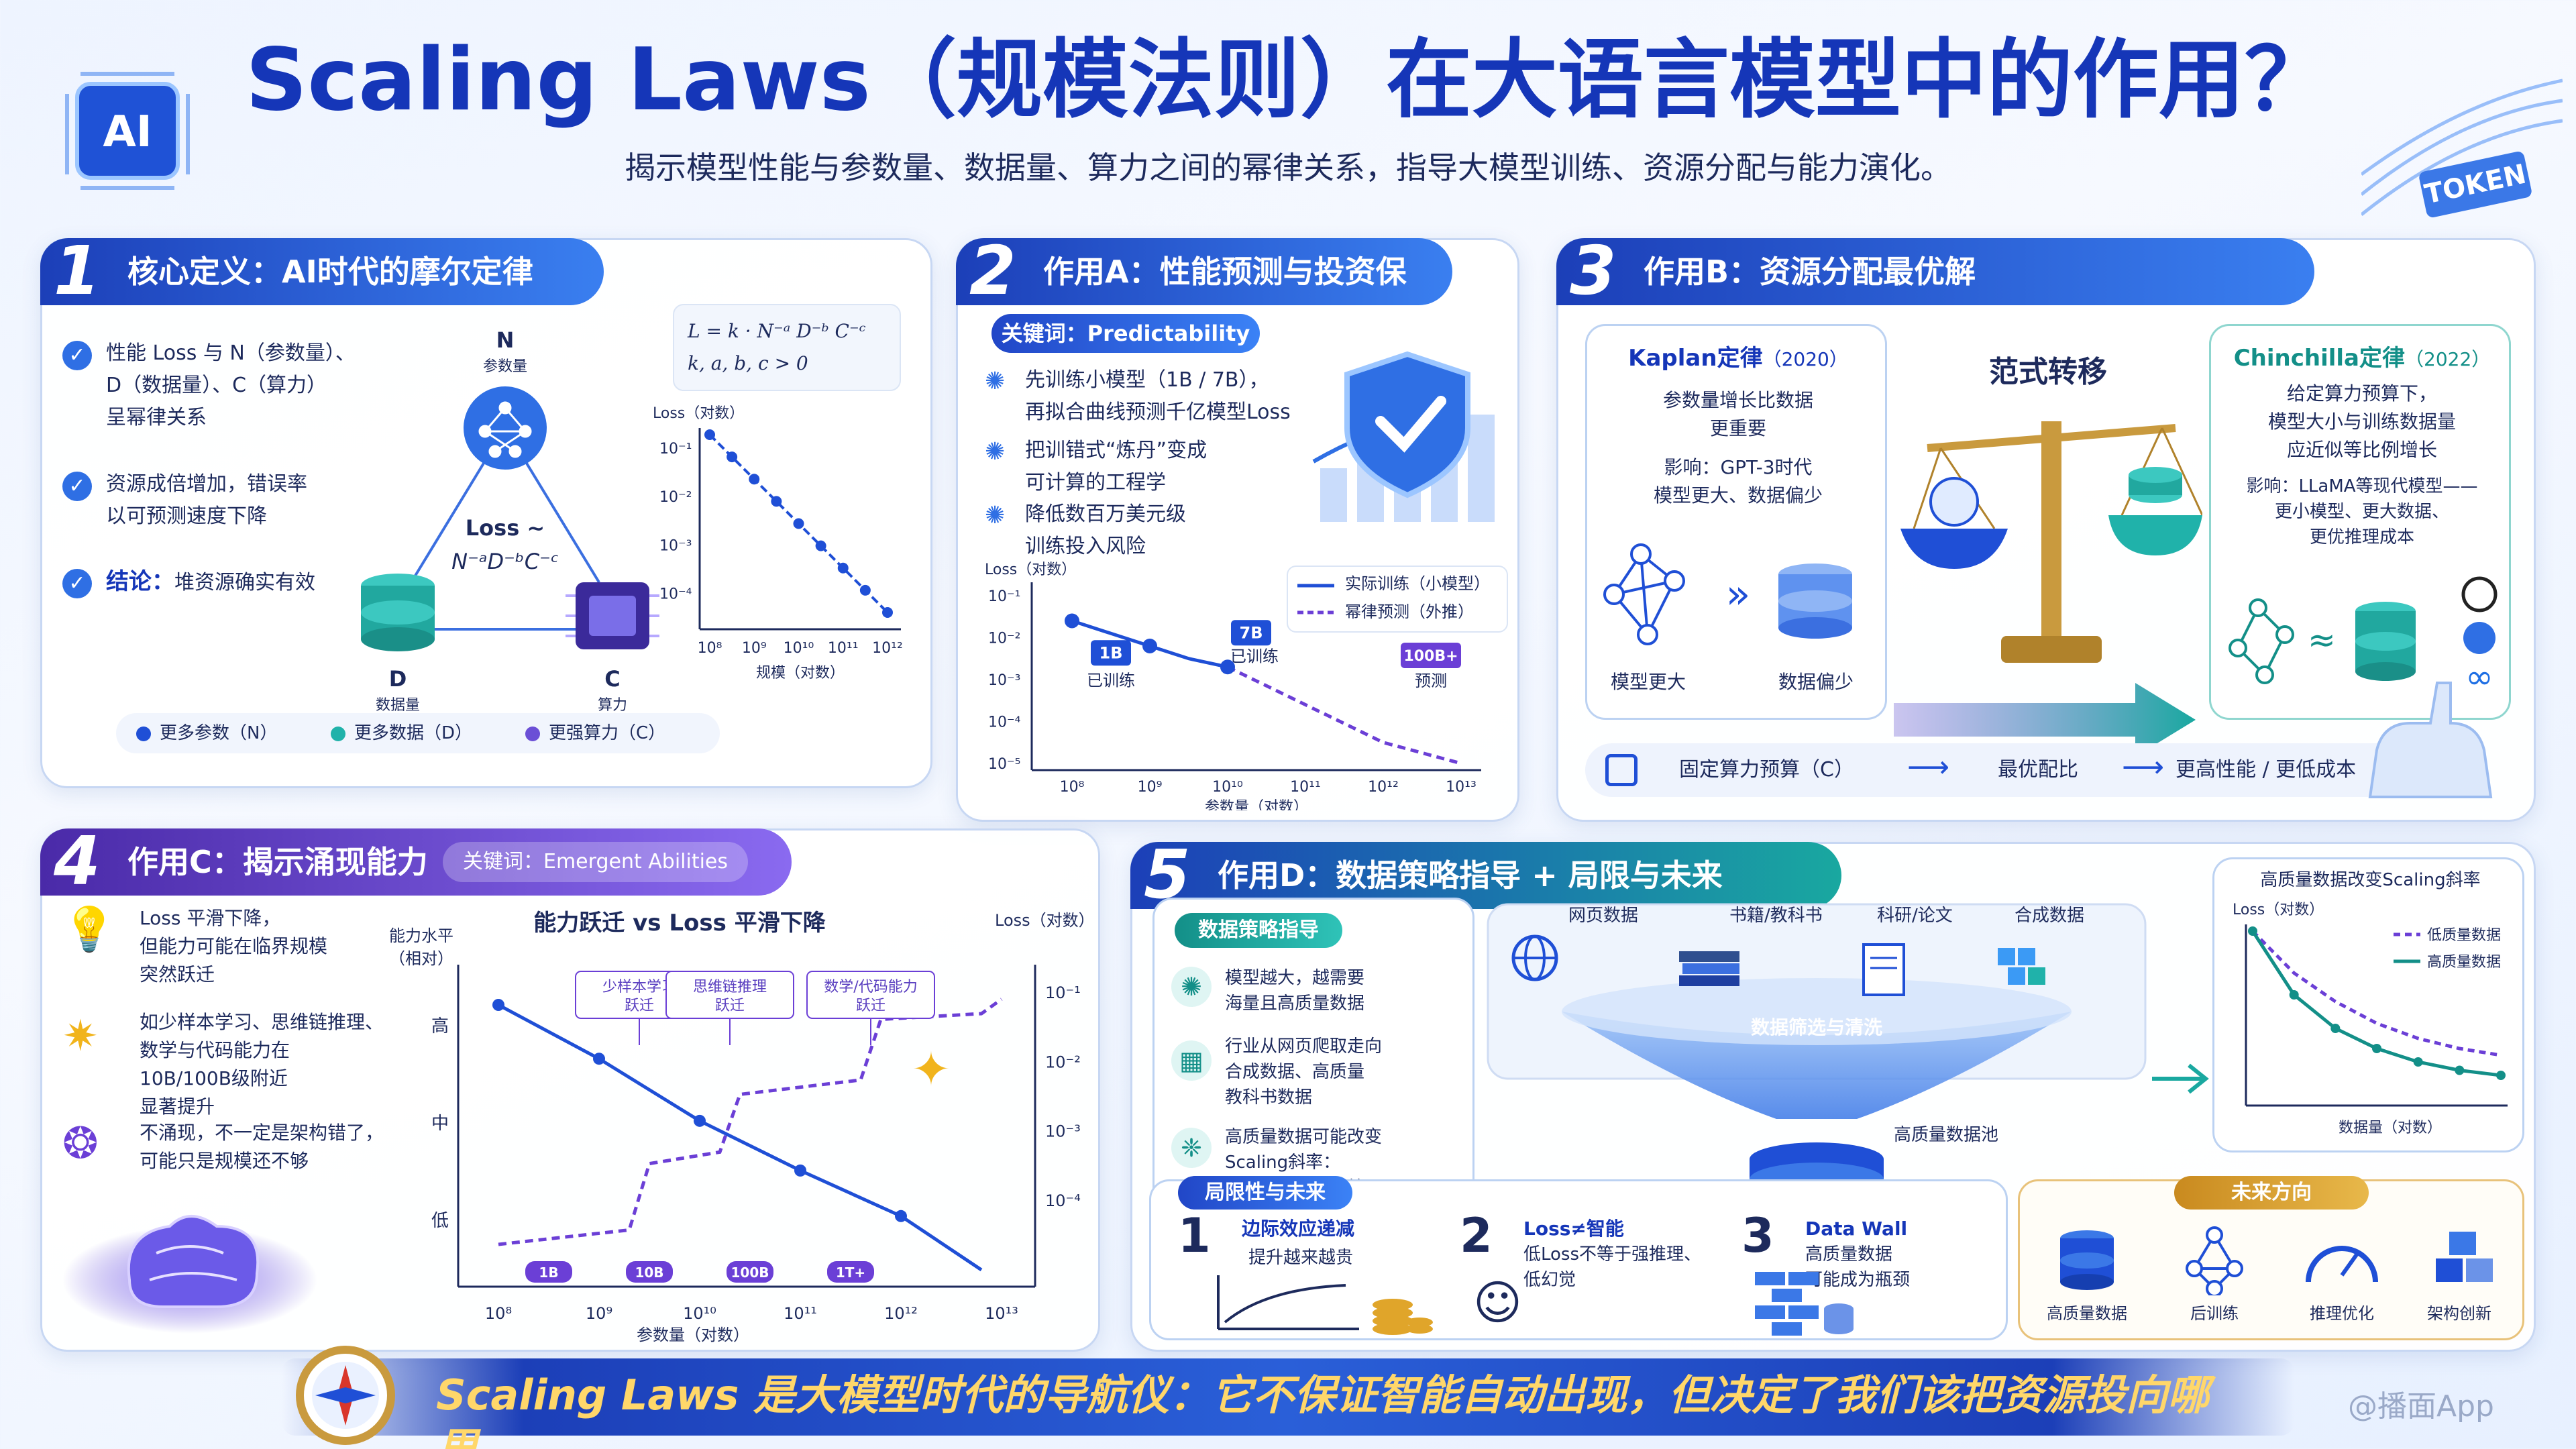  Describe the element at coordinates (887, 648) in the screenshot. I see `x-tick-label: 10¹²` at that location.